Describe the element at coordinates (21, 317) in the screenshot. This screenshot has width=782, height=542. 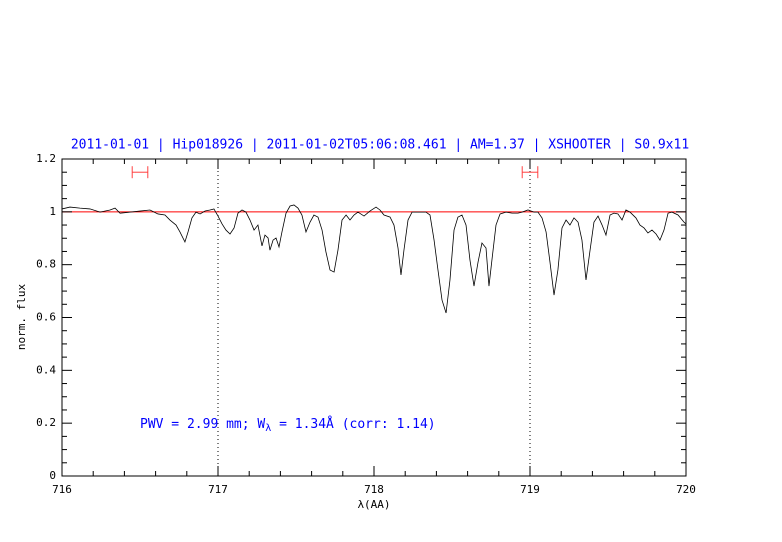
I see `y-axis-label: norm. flux` at that location.